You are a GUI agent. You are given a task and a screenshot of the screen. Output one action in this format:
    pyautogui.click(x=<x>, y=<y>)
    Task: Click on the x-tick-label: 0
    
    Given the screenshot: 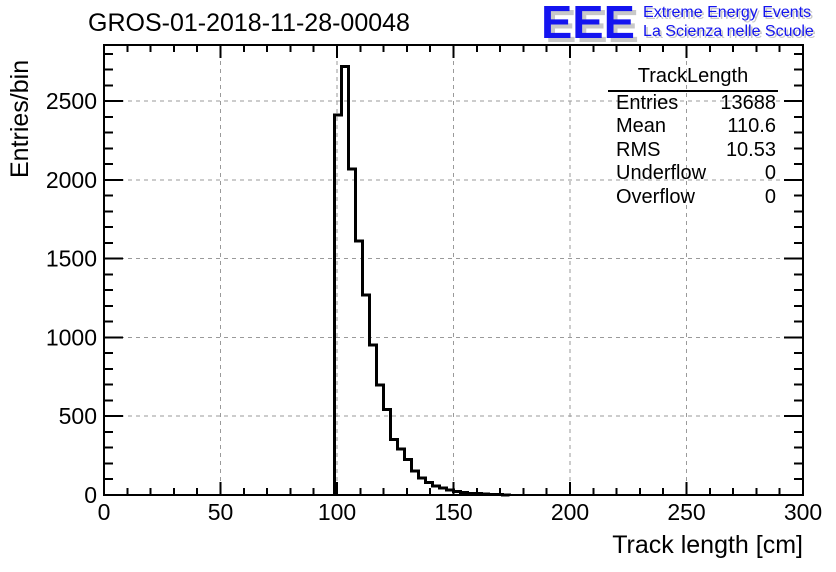 What is the action you would take?
    pyautogui.click(x=104, y=512)
    